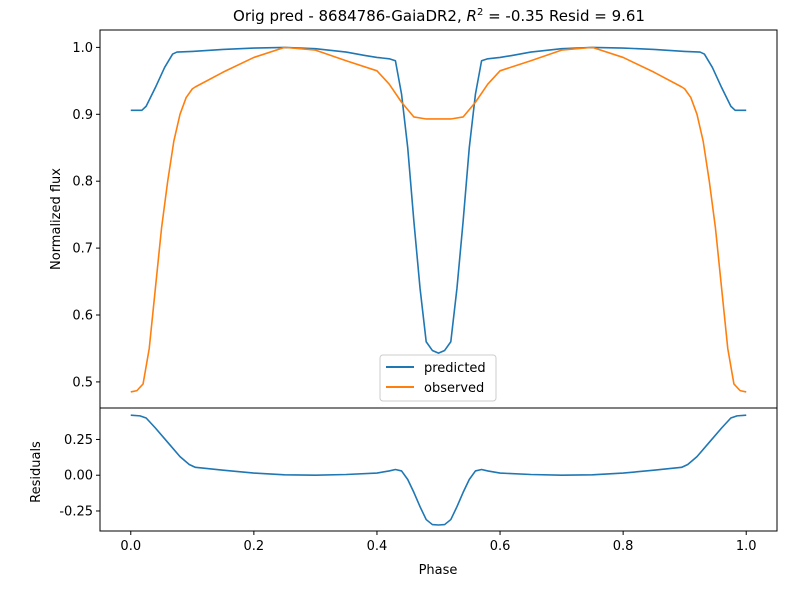  Describe the element at coordinates (78, 440) in the screenshot. I see `residual-y-tick-label: 0.25` at that location.